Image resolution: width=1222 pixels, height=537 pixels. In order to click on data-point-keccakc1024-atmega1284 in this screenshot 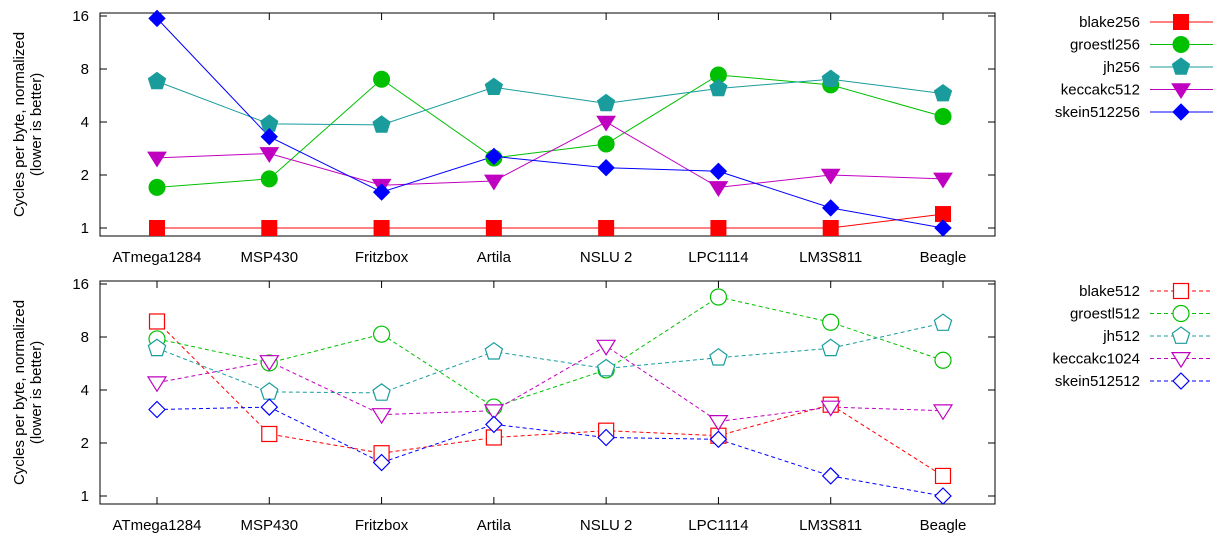, I will do `click(157, 384)`.